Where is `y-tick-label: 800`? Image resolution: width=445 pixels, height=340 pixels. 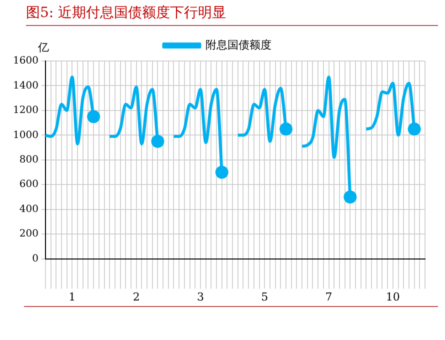 y-tick-label: 800 is located at coordinates (28, 160).